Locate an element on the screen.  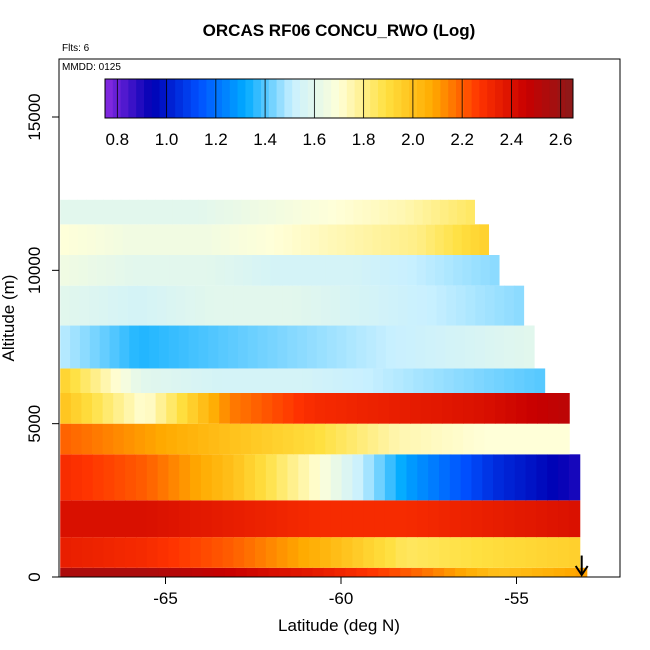
flights-note: Flts: 6 is located at coordinates (76, 48).